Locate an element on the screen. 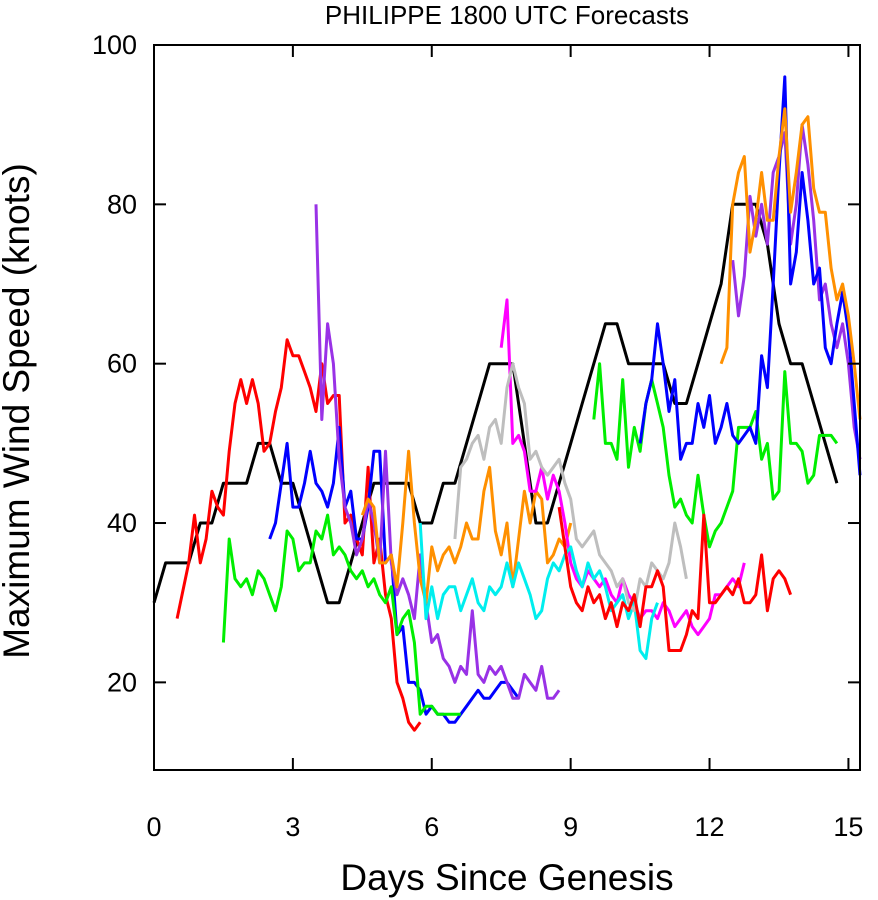 This screenshot has height=900, width=878. x-tick-label: 9 is located at coordinates (570, 827).